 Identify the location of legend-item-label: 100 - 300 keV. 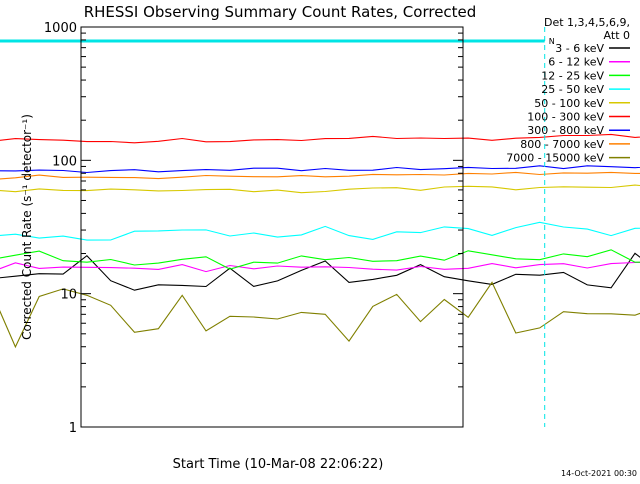
(565, 117).